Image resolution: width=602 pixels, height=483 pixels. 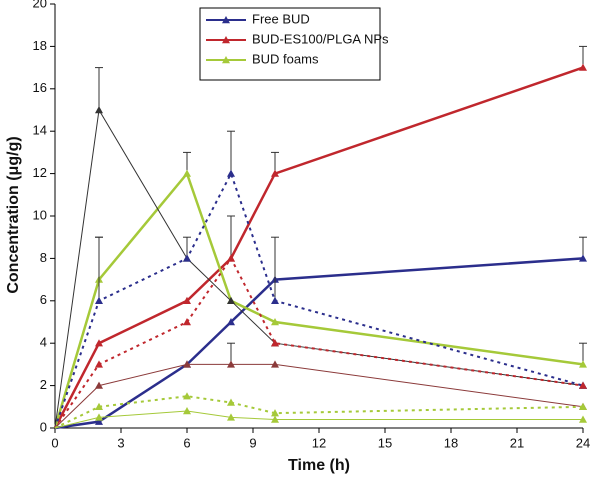 What do you see at coordinates (281, 18) in the screenshot?
I see `legend-label: Free BUD` at bounding box center [281, 18].